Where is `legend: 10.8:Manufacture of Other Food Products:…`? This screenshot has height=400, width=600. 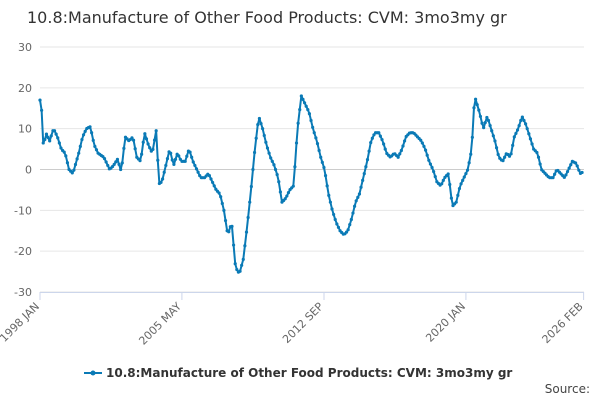
legend: 10.8:Manufacture of Other Food Products:… is located at coordinates (298, 373).